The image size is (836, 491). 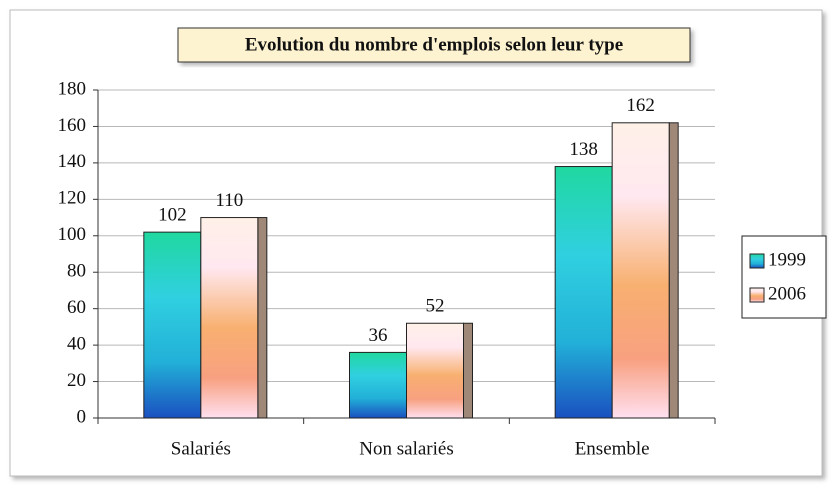 What do you see at coordinates (612, 448) in the screenshot?
I see `x-tick-label: Ensemble` at bounding box center [612, 448].